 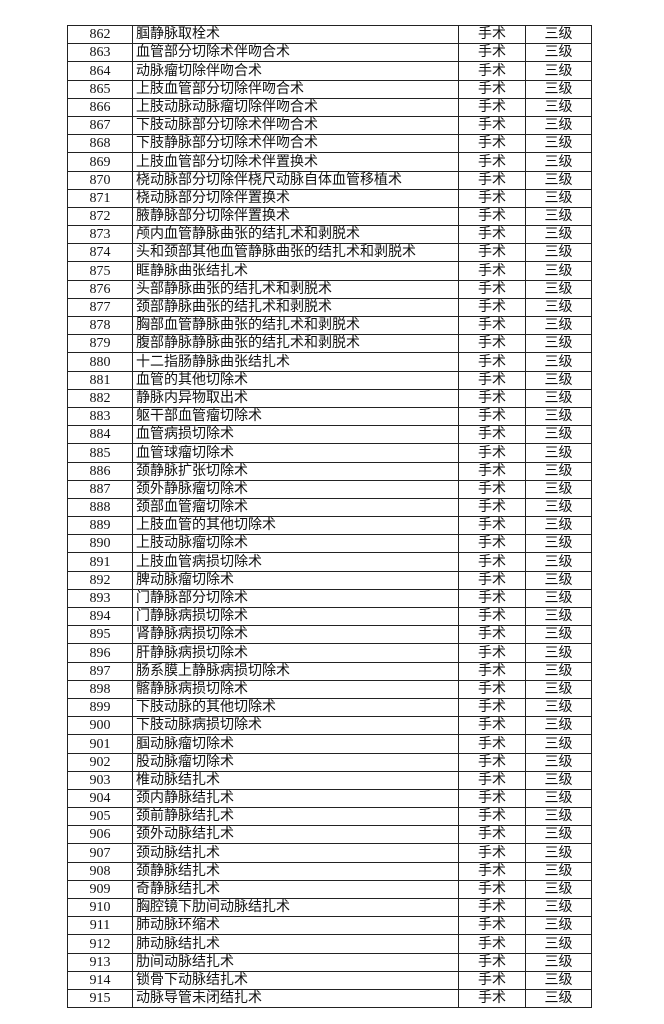 What do you see at coordinates (329, 616) in the screenshot?
I see `table-row: 894 门静脉病损切除术 手术 三级` at bounding box center [329, 616].